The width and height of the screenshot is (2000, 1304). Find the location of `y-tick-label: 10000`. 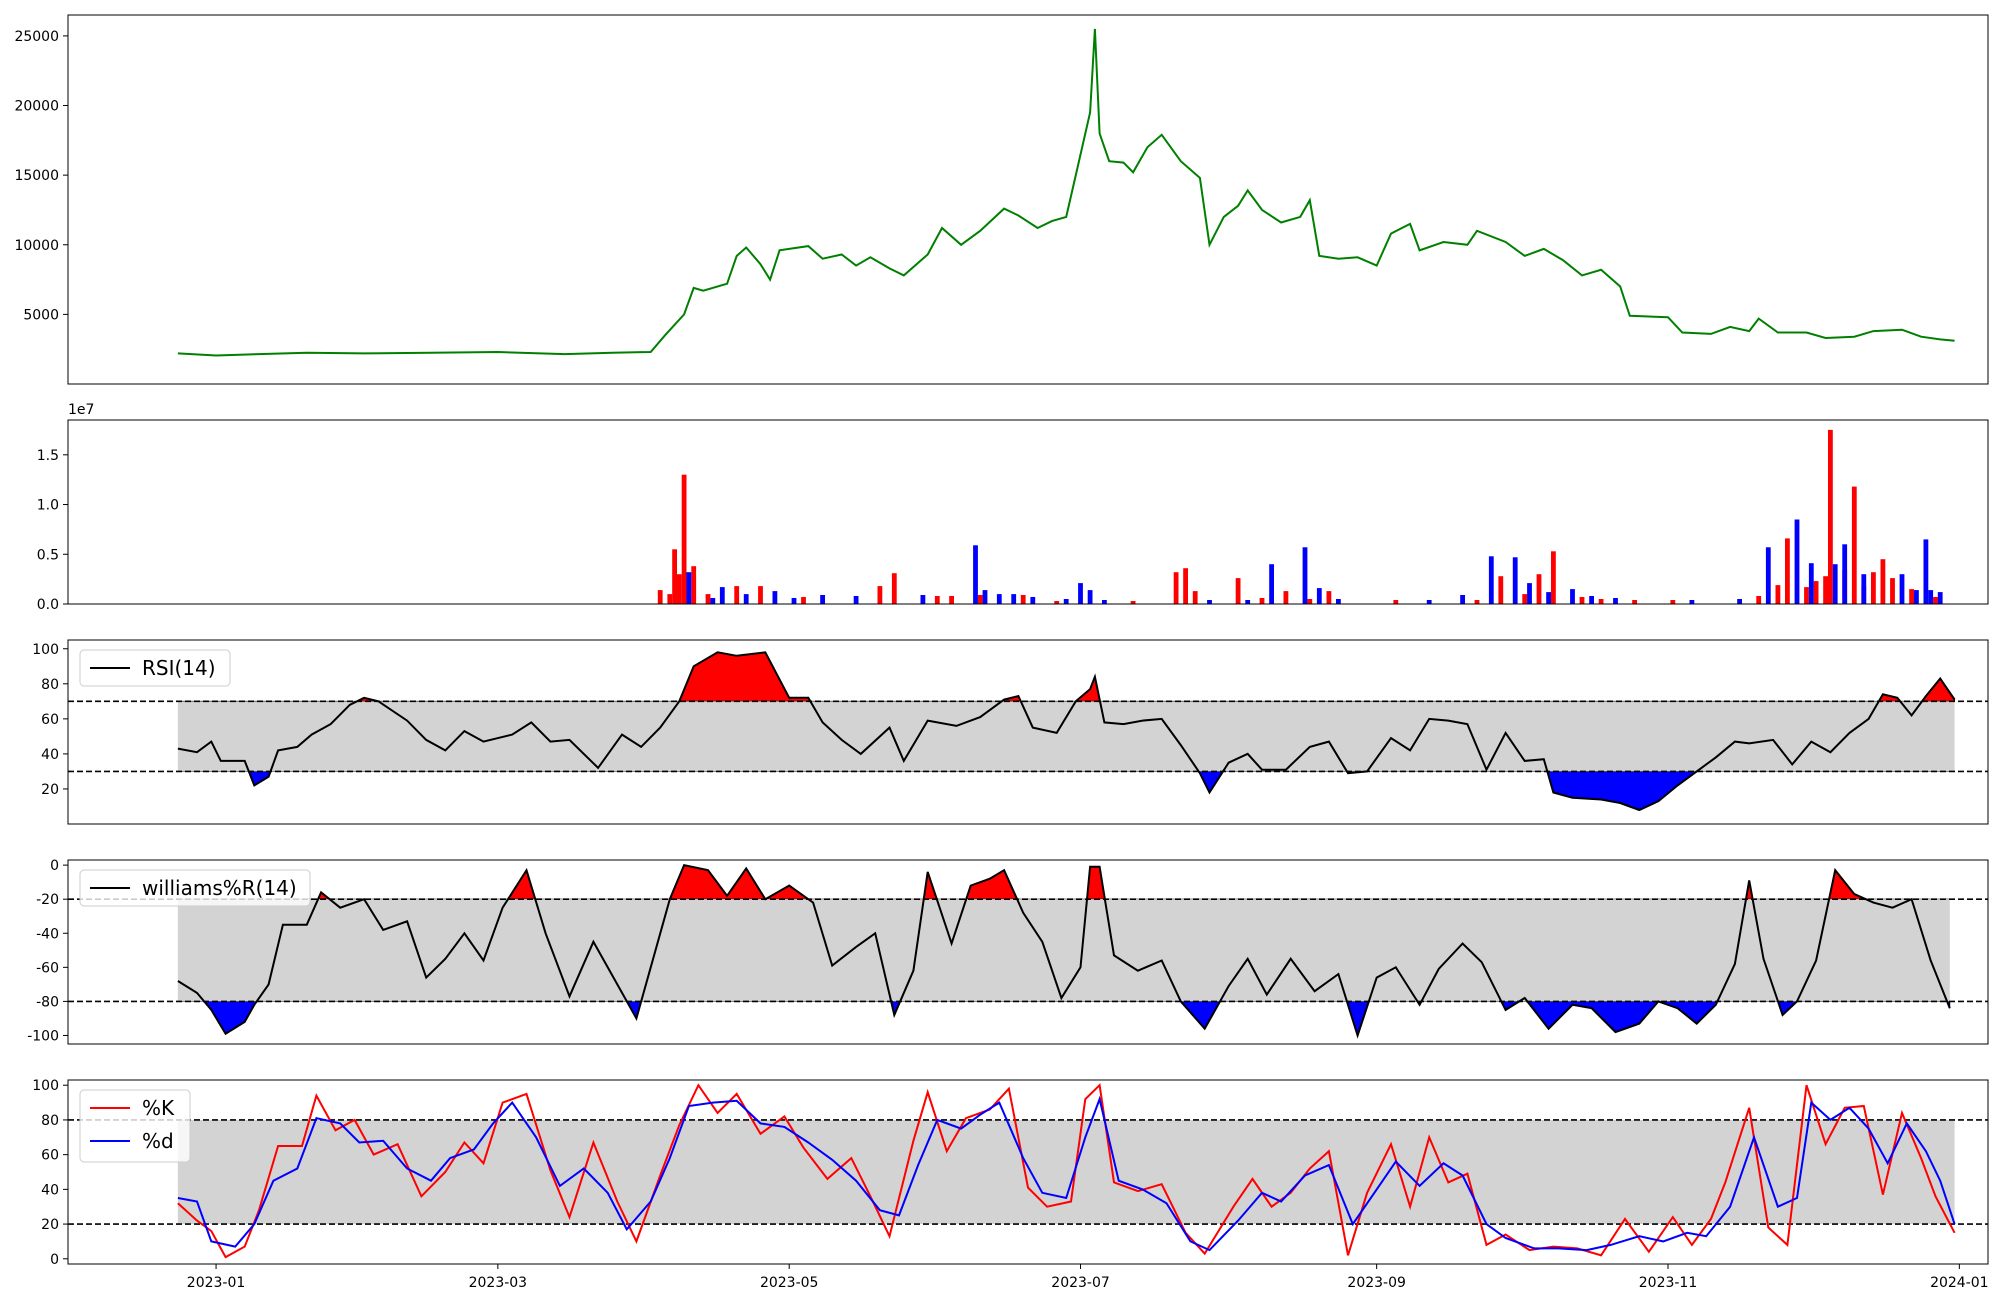

y-tick-label: 10000 is located at coordinates (36, 246).